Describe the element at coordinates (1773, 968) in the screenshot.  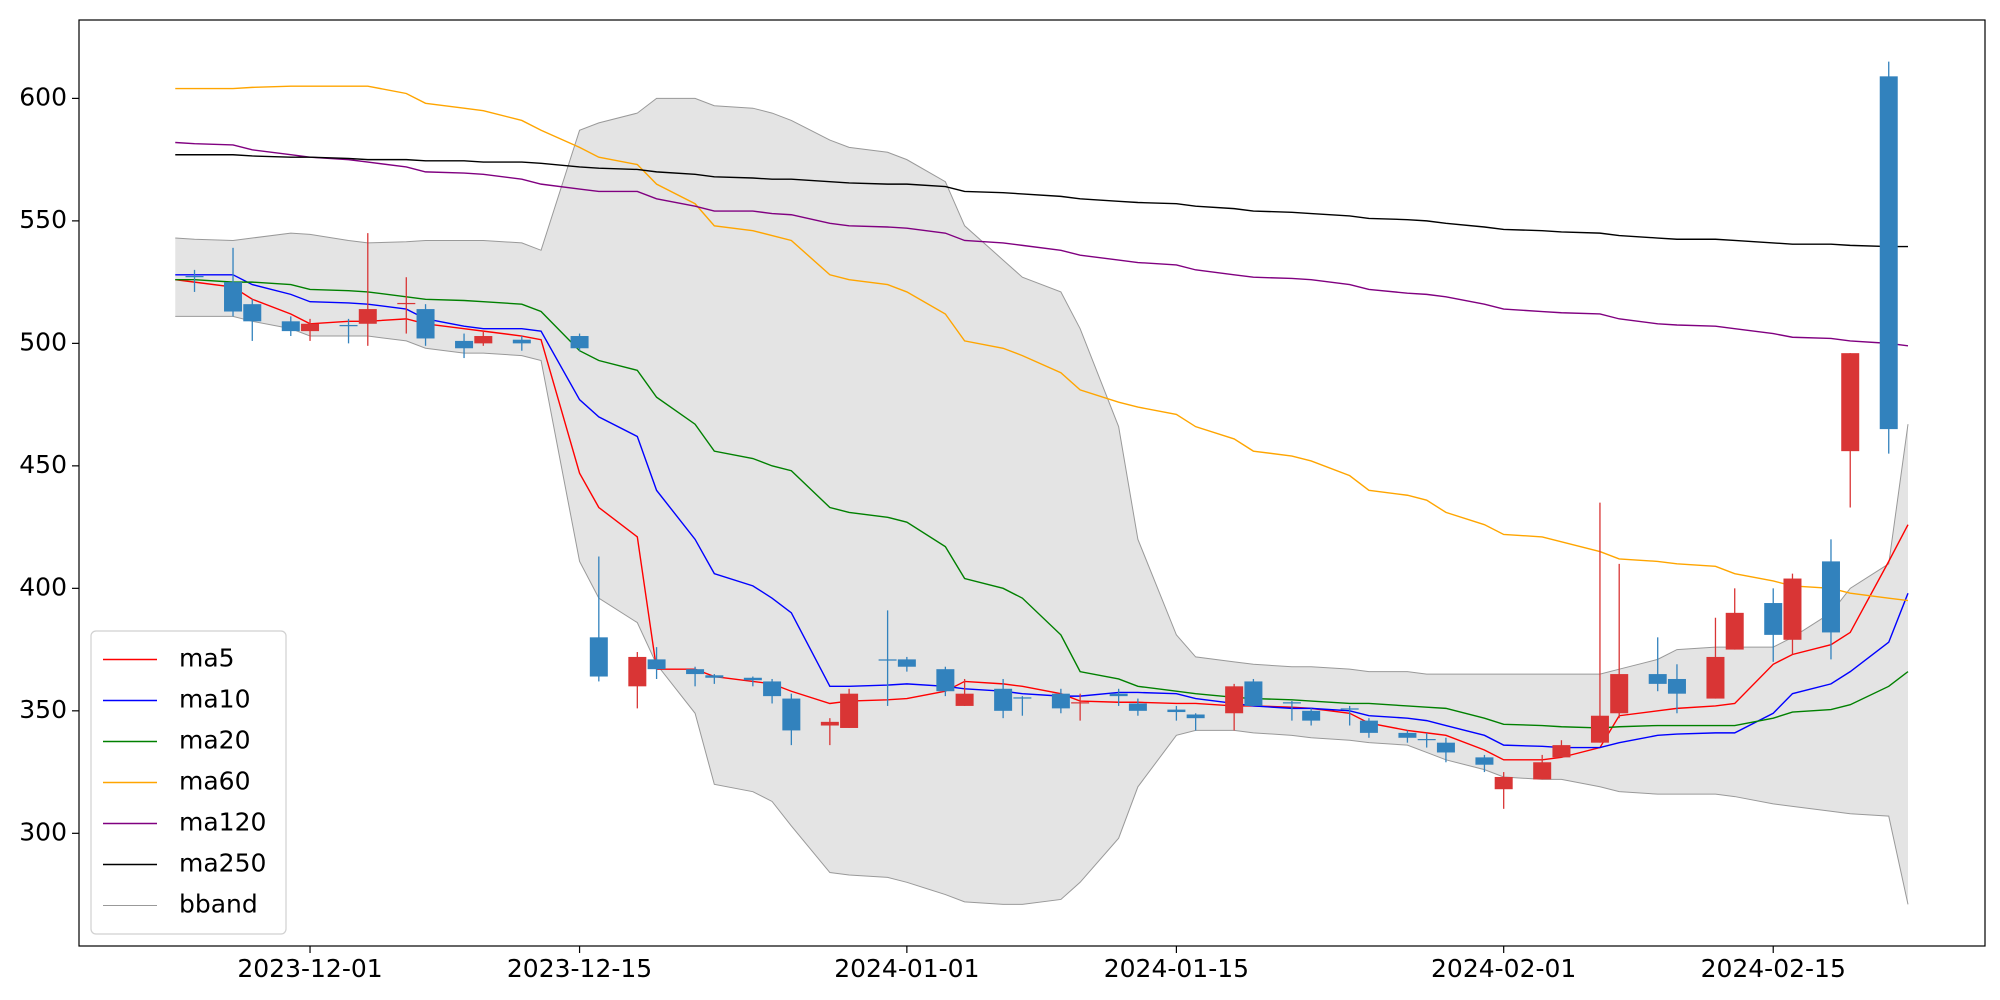
I see `x-tick-label: 2024-02-15` at that location.